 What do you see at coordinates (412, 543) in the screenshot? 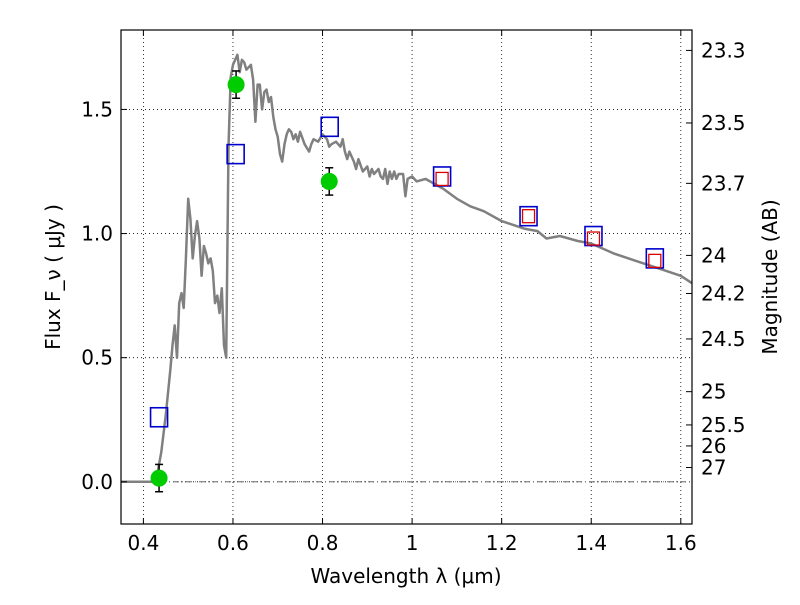
I see `x-tick-label: 1` at bounding box center [412, 543].